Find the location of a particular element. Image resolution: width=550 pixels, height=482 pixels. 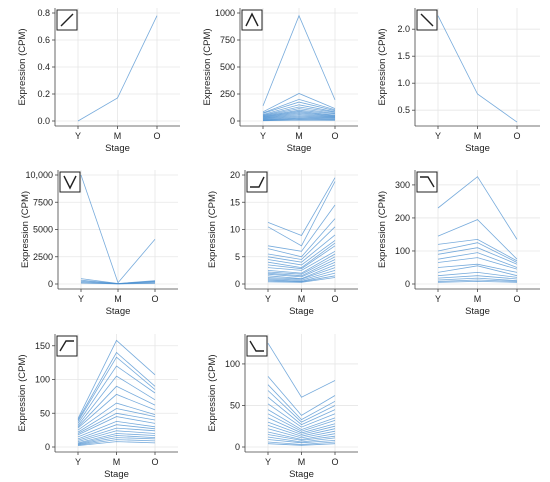

panel-1: 0.0 0.2 0.4 0.6 0.8 Y M O Stage Expression (CPM) is located at coordinates (98, 81).